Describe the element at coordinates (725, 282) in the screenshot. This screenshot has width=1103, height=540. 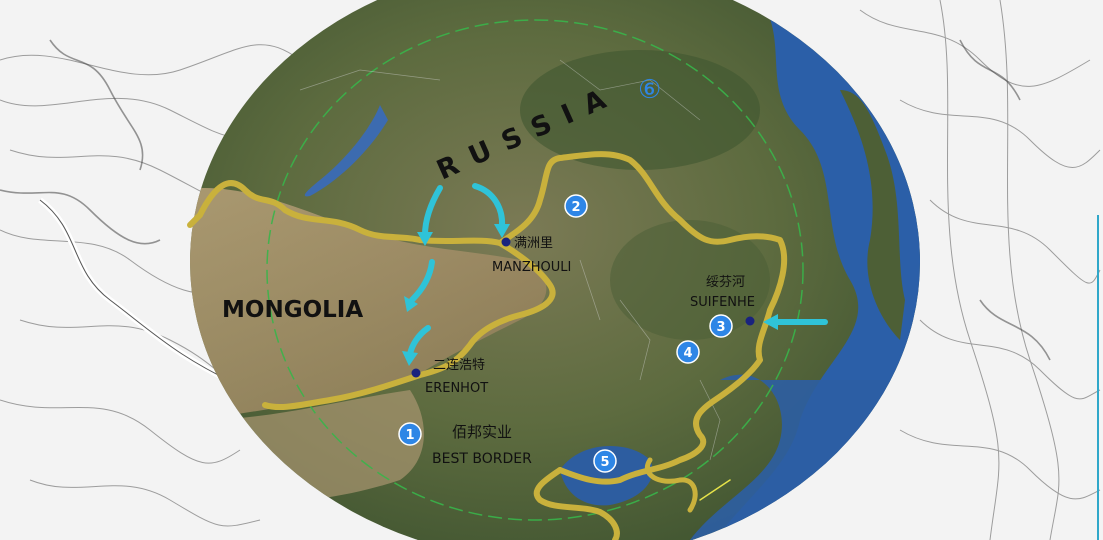
I see `suifenhe-zh-label: 绥芬河` at that location.